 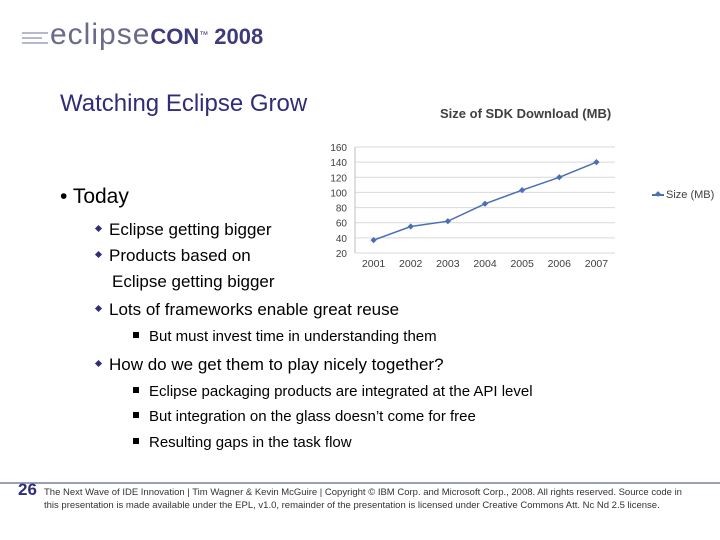 I want to click on y-tick-label: 60, so click(x=342, y=224).